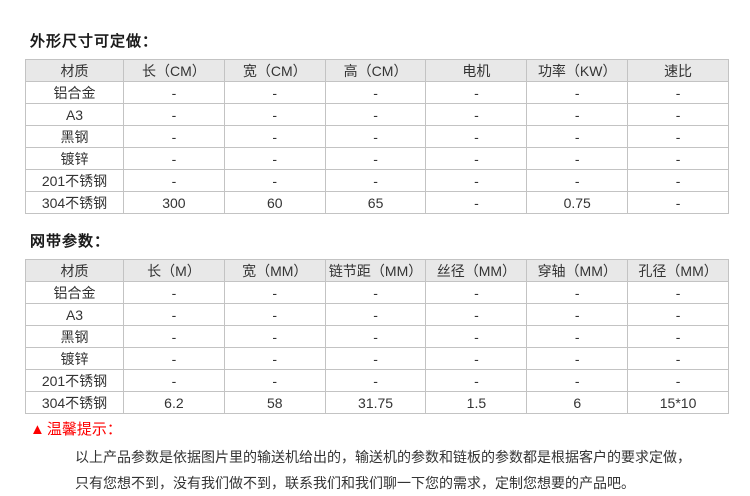  What do you see at coordinates (355, 483) in the screenshot?
I see `notice-line: 只有您想不到，没有我们做不到，联系我们和我们聊一下您的需求，定制您想要的产品吧。` at bounding box center [355, 483].